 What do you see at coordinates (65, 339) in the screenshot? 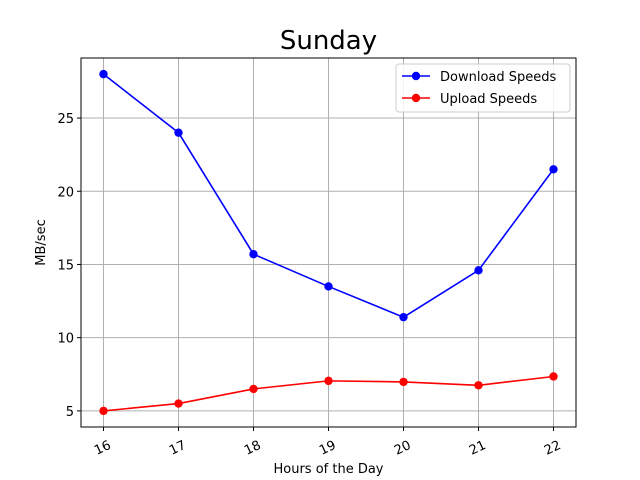
I see `y-tick-label: 10` at bounding box center [65, 339].